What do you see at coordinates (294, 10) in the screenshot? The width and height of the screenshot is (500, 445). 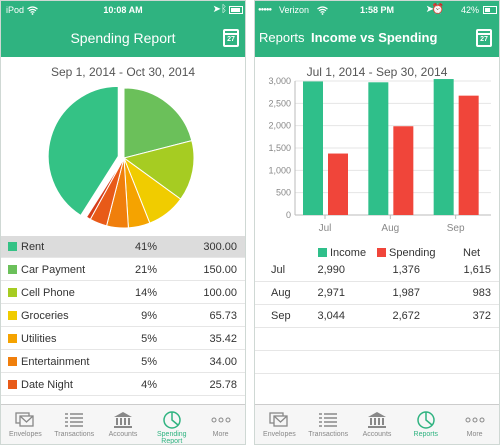 I see `carrier-label: Verizon` at bounding box center [294, 10].